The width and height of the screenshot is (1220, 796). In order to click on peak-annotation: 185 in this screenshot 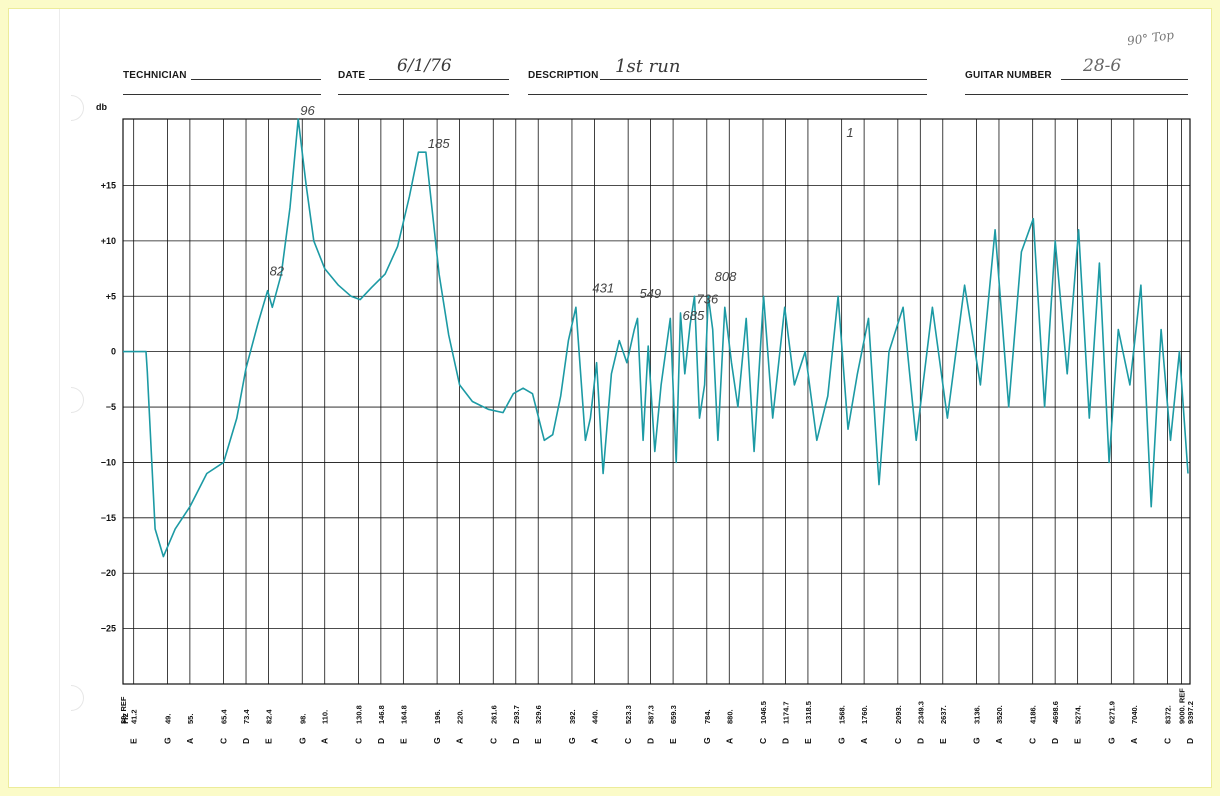, I will do `click(439, 143)`.